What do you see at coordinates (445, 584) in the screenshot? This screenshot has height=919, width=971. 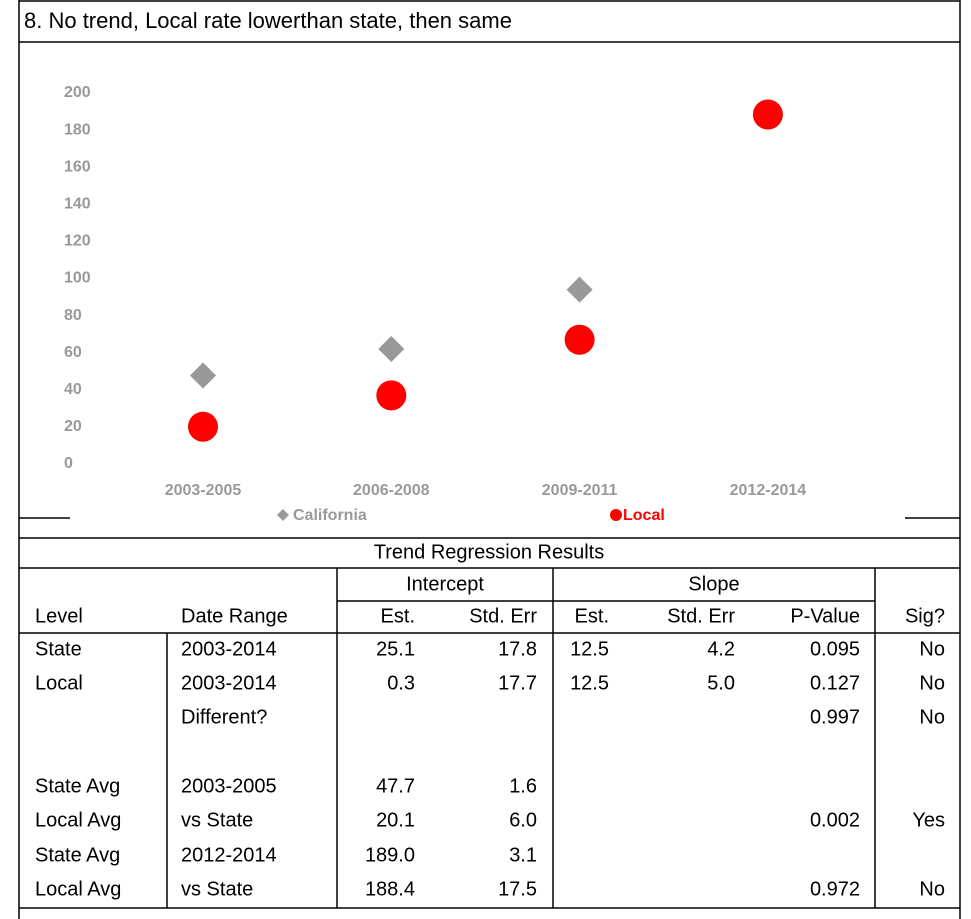 I see `group-header: Intercept` at bounding box center [445, 584].